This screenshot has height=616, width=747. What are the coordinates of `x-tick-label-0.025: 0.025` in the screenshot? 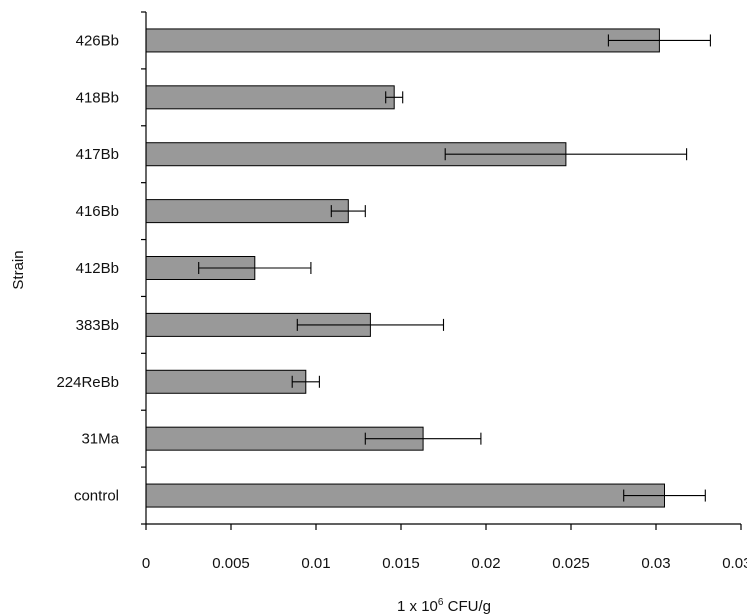 It's located at (571, 563).